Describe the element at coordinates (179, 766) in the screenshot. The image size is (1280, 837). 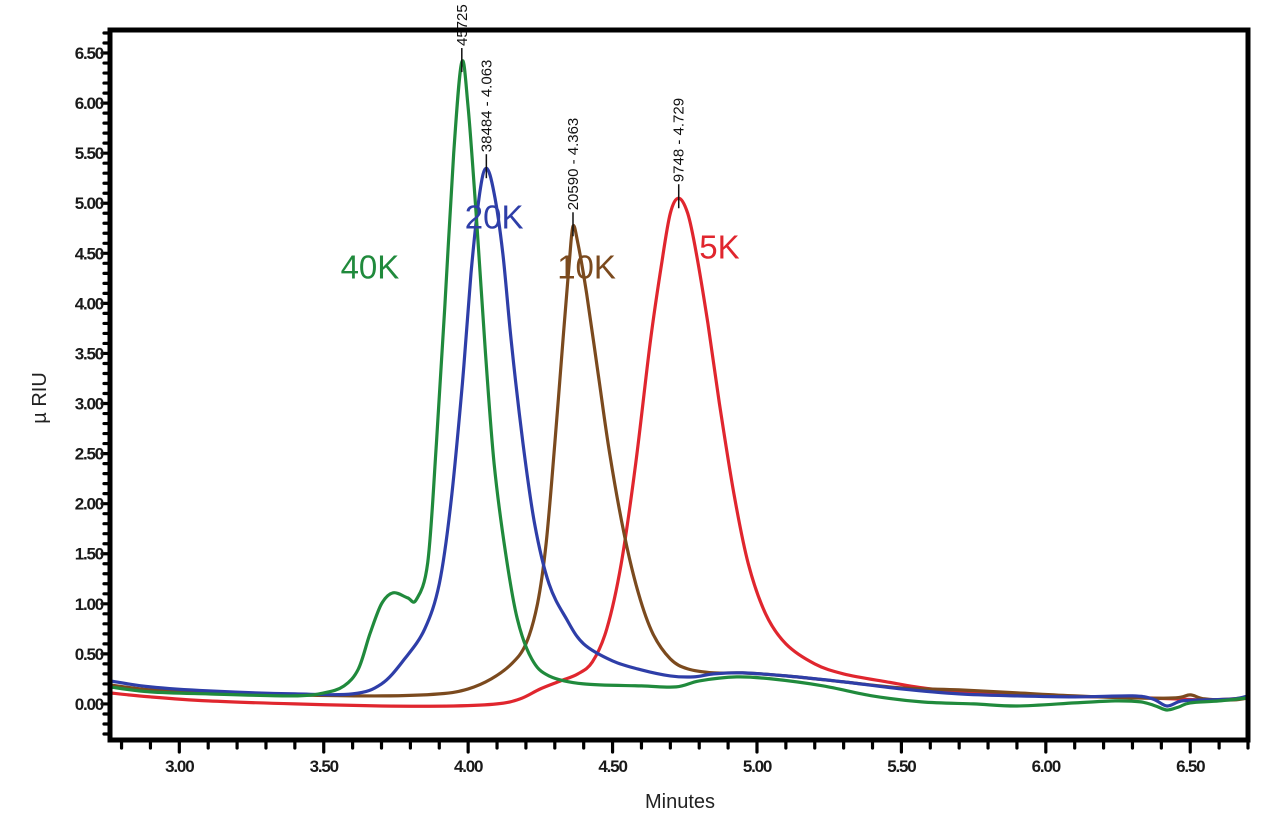
I see `x-tick-label: 3.00` at that location.